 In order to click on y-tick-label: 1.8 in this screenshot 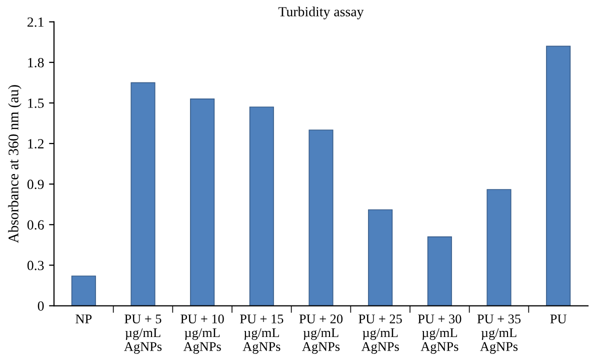, I will do `click(36, 63)`.